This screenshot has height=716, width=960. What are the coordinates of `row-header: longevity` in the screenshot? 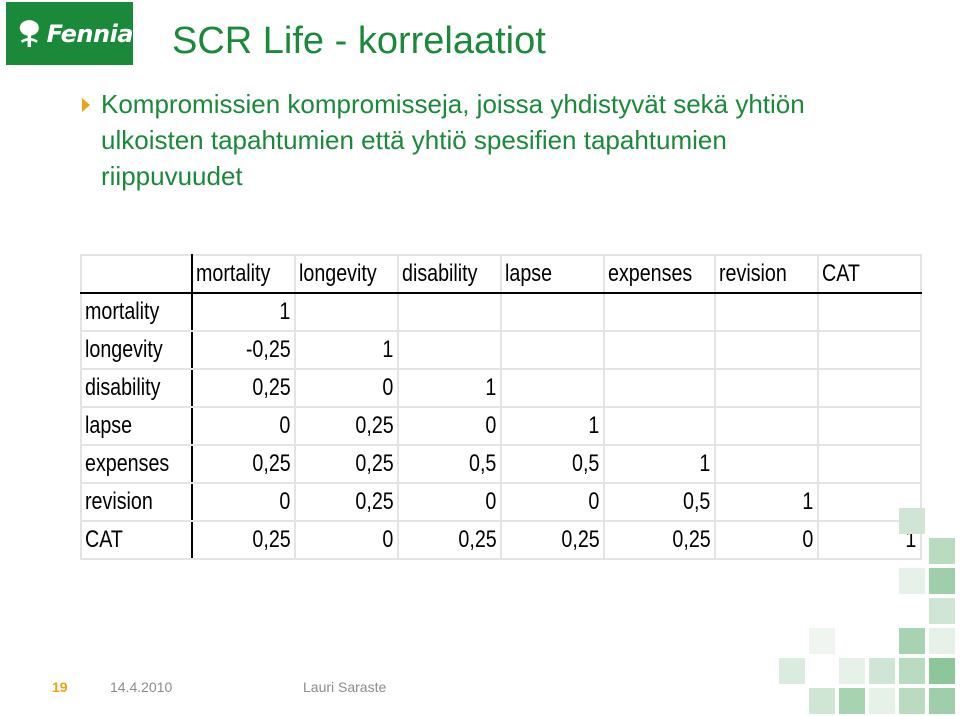 It's located at (136, 350).